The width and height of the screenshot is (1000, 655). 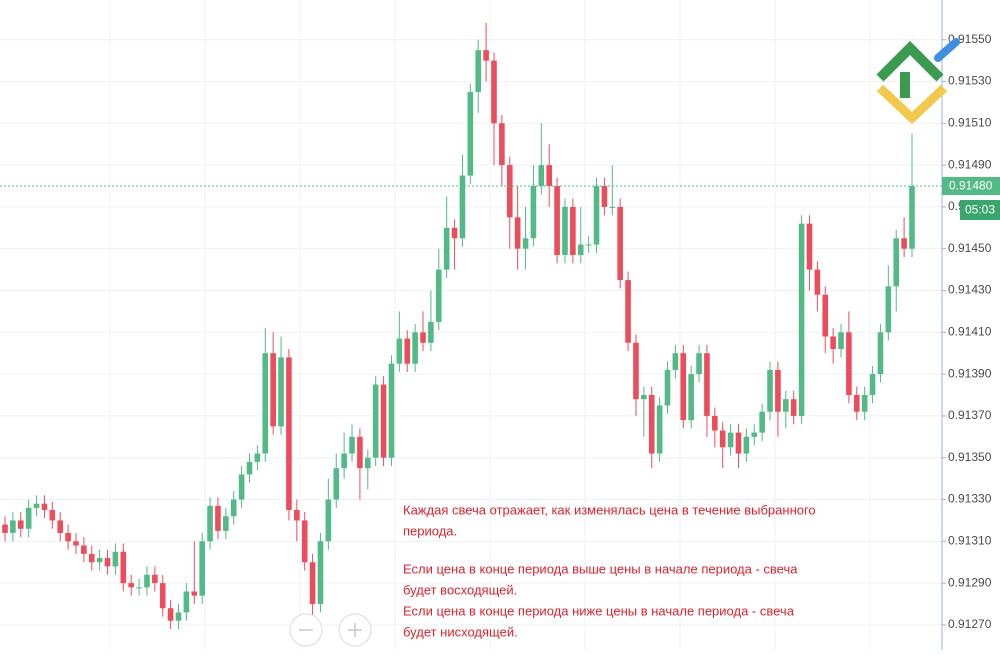 What do you see at coordinates (918, 81) in the screenshot?
I see `logo` at bounding box center [918, 81].